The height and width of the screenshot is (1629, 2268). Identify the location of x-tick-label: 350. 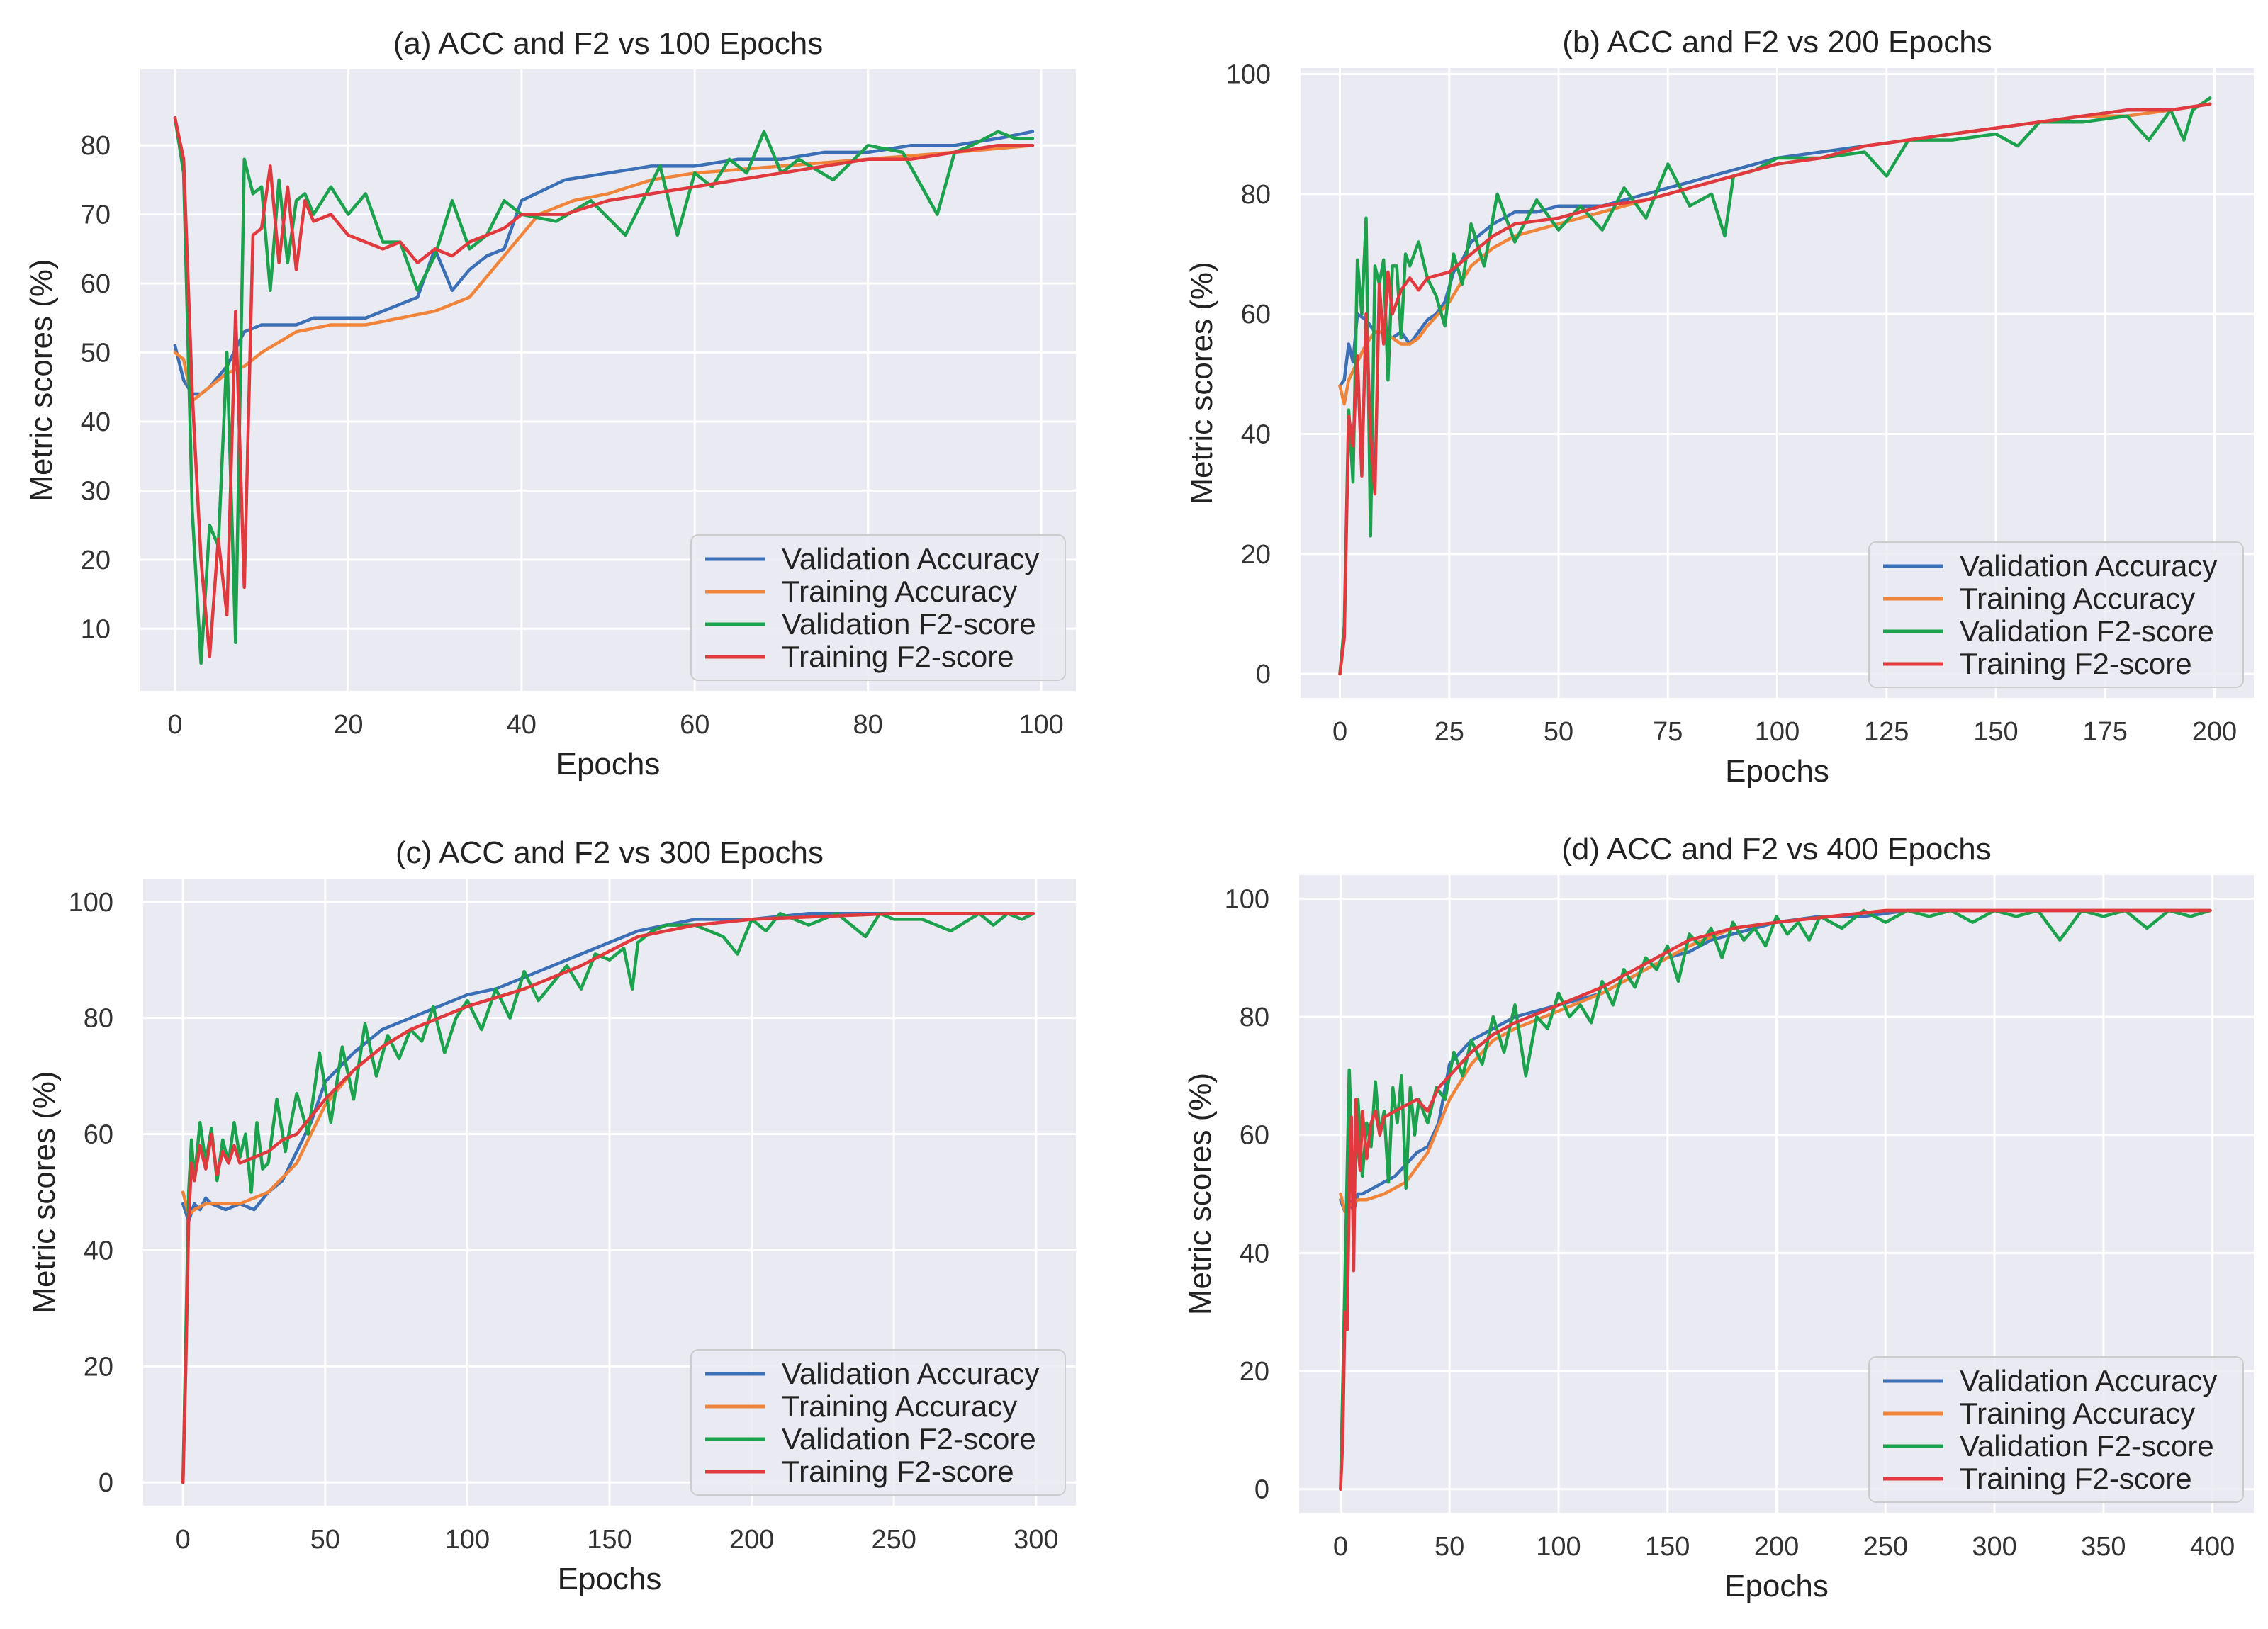
(2103, 1547).